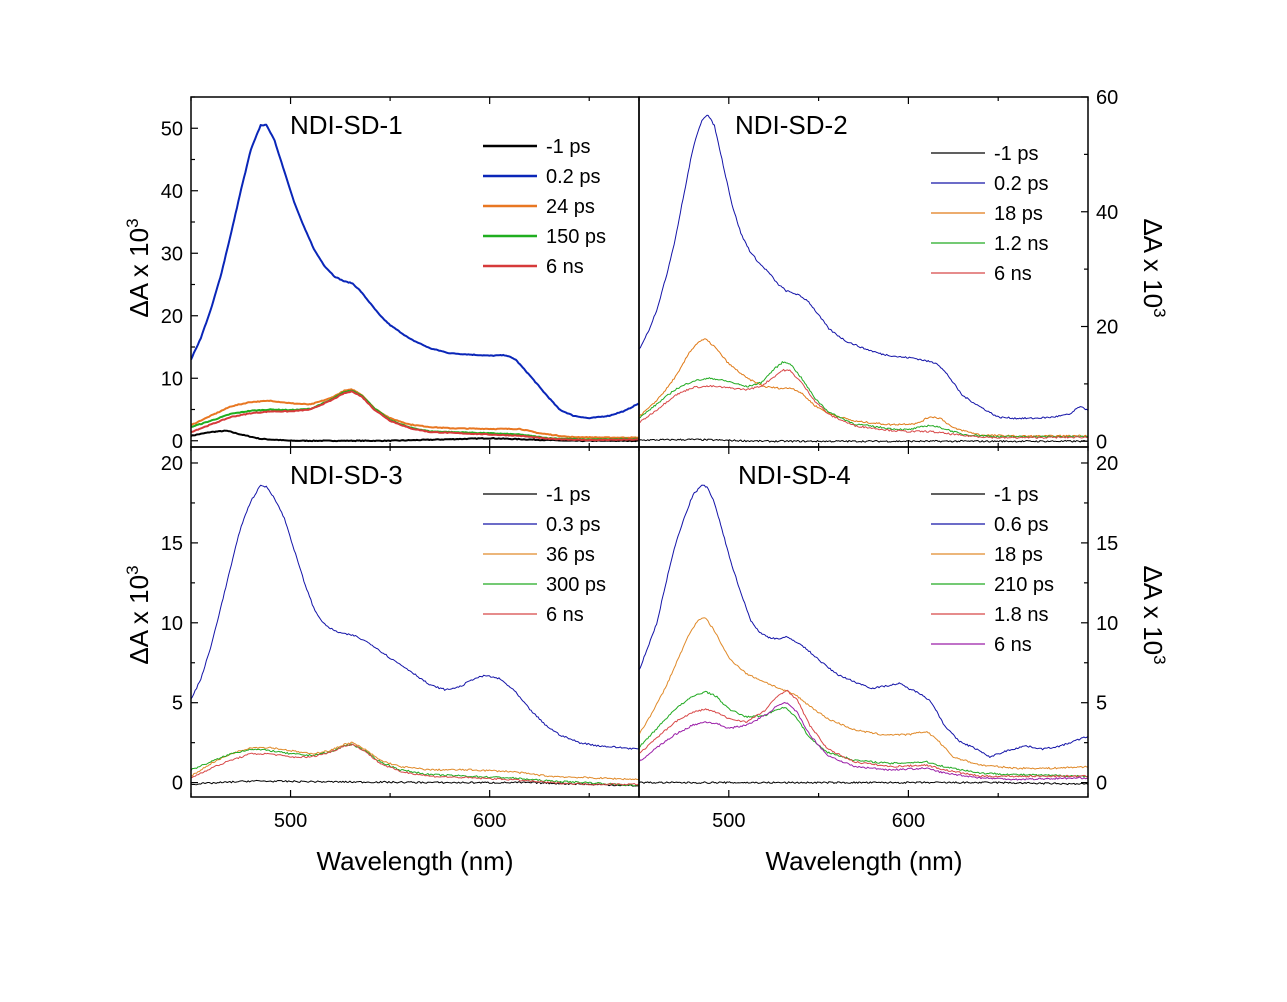  Describe the element at coordinates (346, 125) in the screenshot. I see `panel-title: NDI-SD-1` at that location.